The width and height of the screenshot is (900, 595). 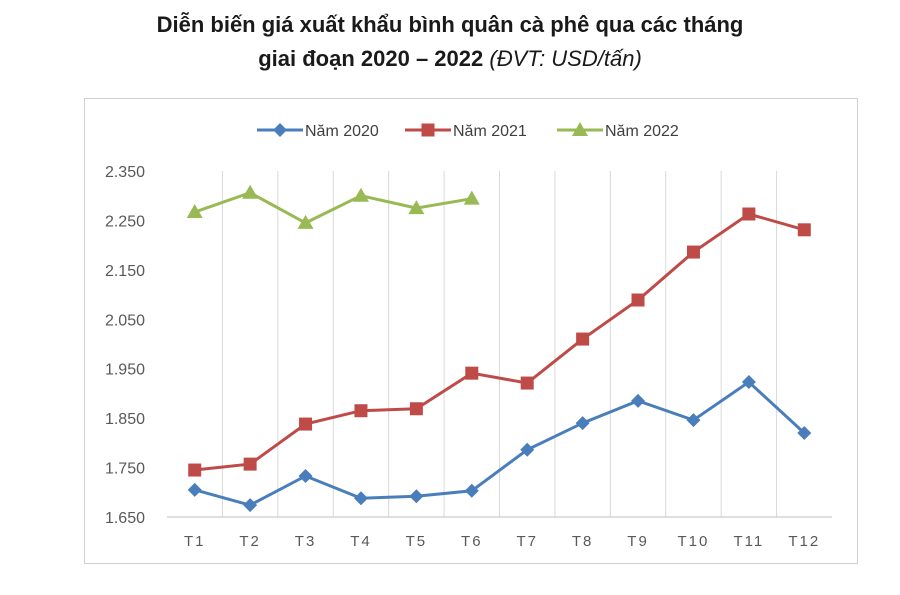 What do you see at coordinates (125, 419) in the screenshot?
I see `y-tick-label: 1.850` at bounding box center [125, 419].